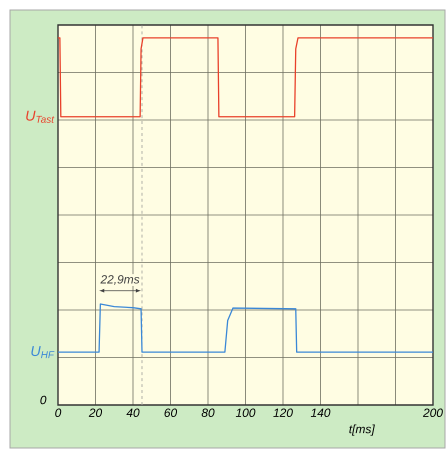 Image resolution: width=446 pixels, height=449 pixels. What do you see at coordinates (40, 116) in the screenshot?
I see `series-label: U$_{Tast}$` at bounding box center [40, 116].